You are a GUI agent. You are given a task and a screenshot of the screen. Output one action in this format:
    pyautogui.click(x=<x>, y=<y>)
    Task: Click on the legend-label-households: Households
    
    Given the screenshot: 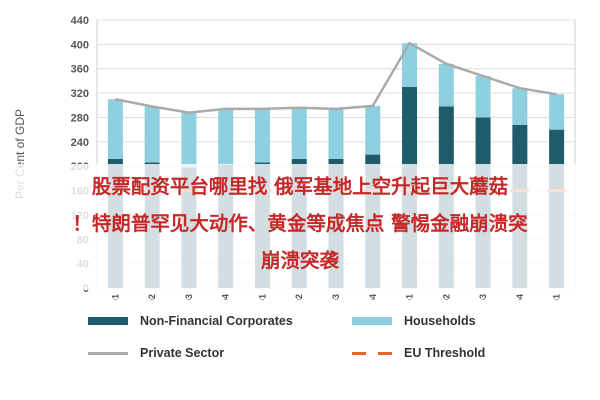 What is the action you would take?
    pyautogui.click(x=440, y=321)
    